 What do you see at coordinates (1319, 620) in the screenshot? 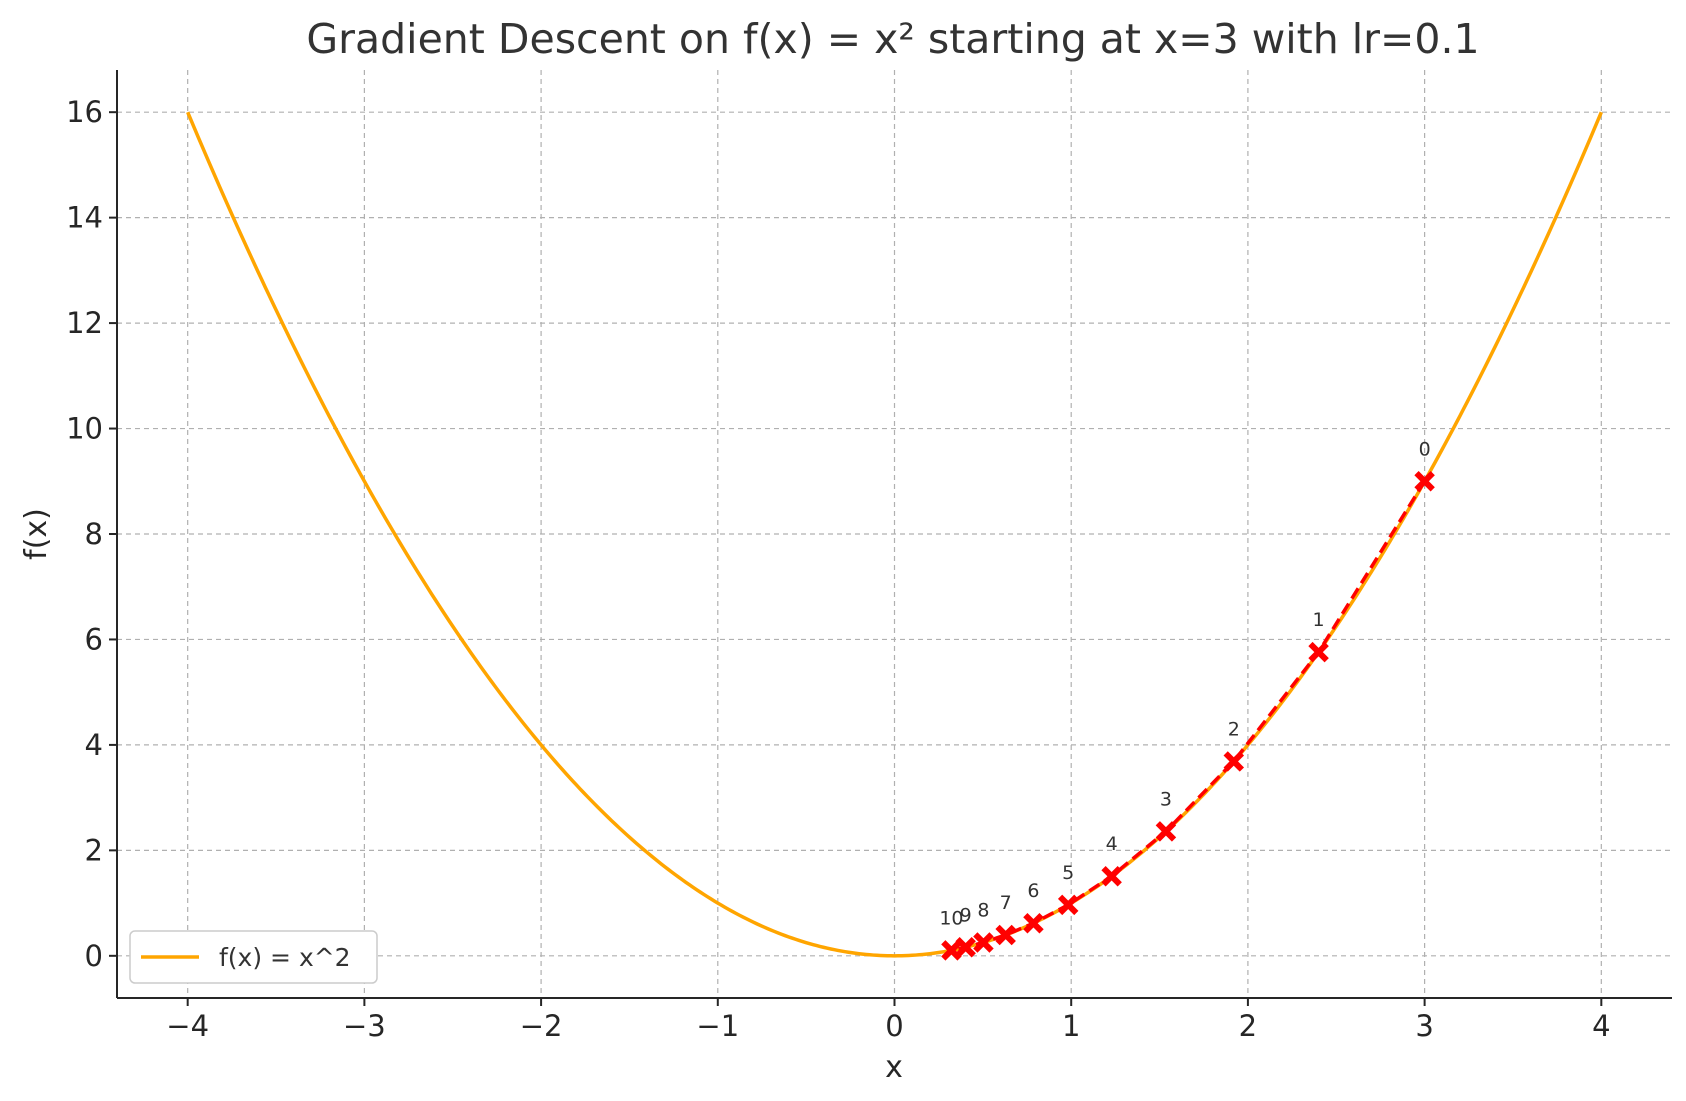
I see `step-label: 1` at bounding box center [1319, 620].